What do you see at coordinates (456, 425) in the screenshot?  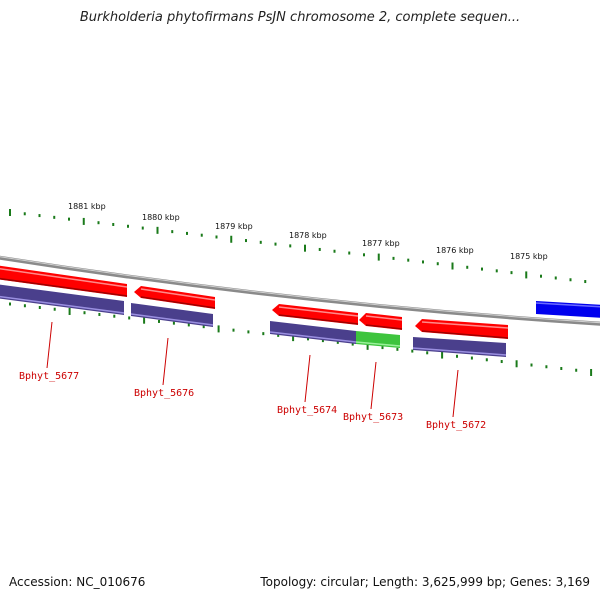 I see `gene-label-5672: Bphyt_5672` at bounding box center [456, 425].